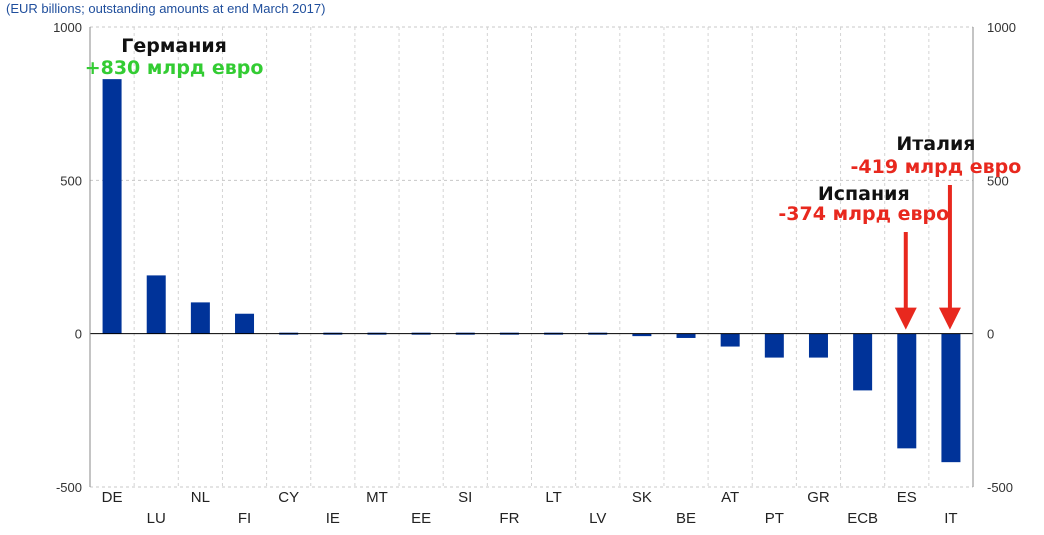 The height and width of the screenshot is (535, 1044). I want to click on x-category-label: DE, so click(112, 497).